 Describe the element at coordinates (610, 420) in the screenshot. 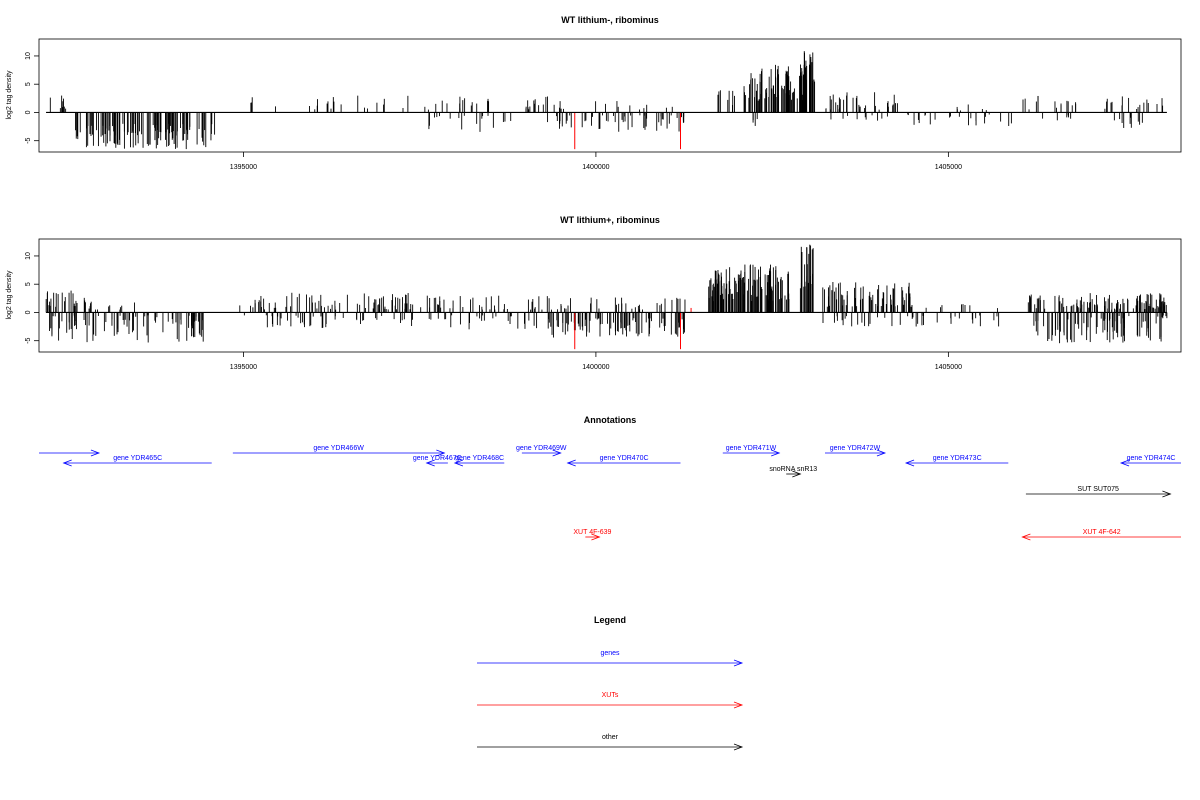

I see `annotations-title: Annotations` at that location.